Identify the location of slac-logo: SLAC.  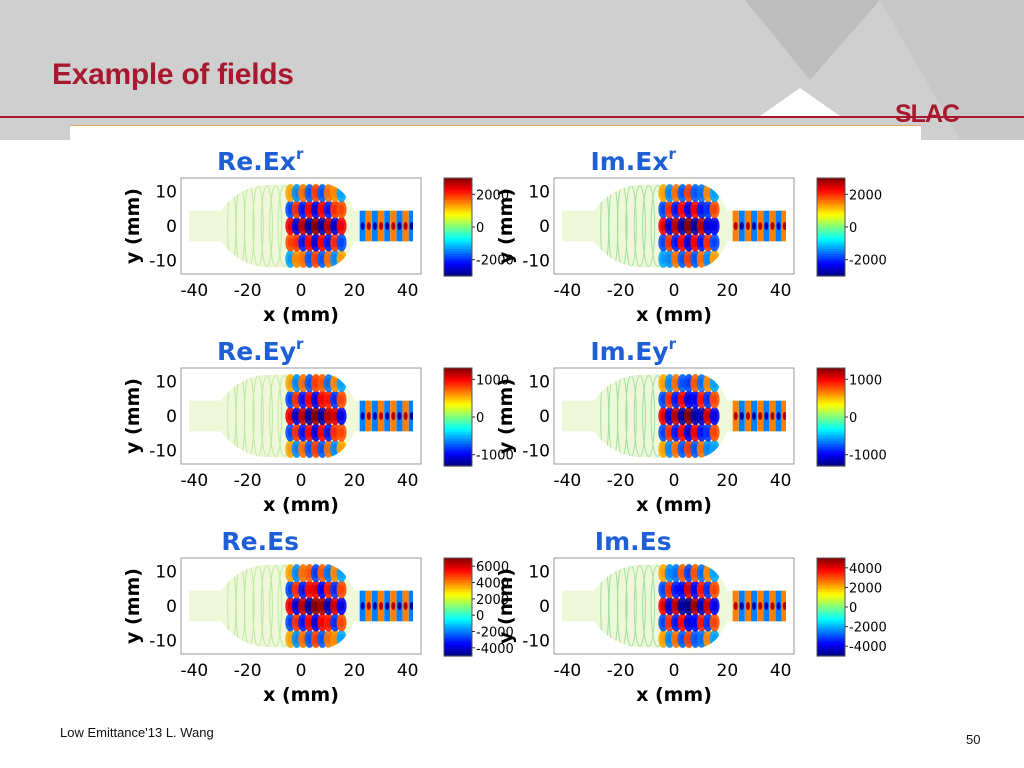
(927, 114).